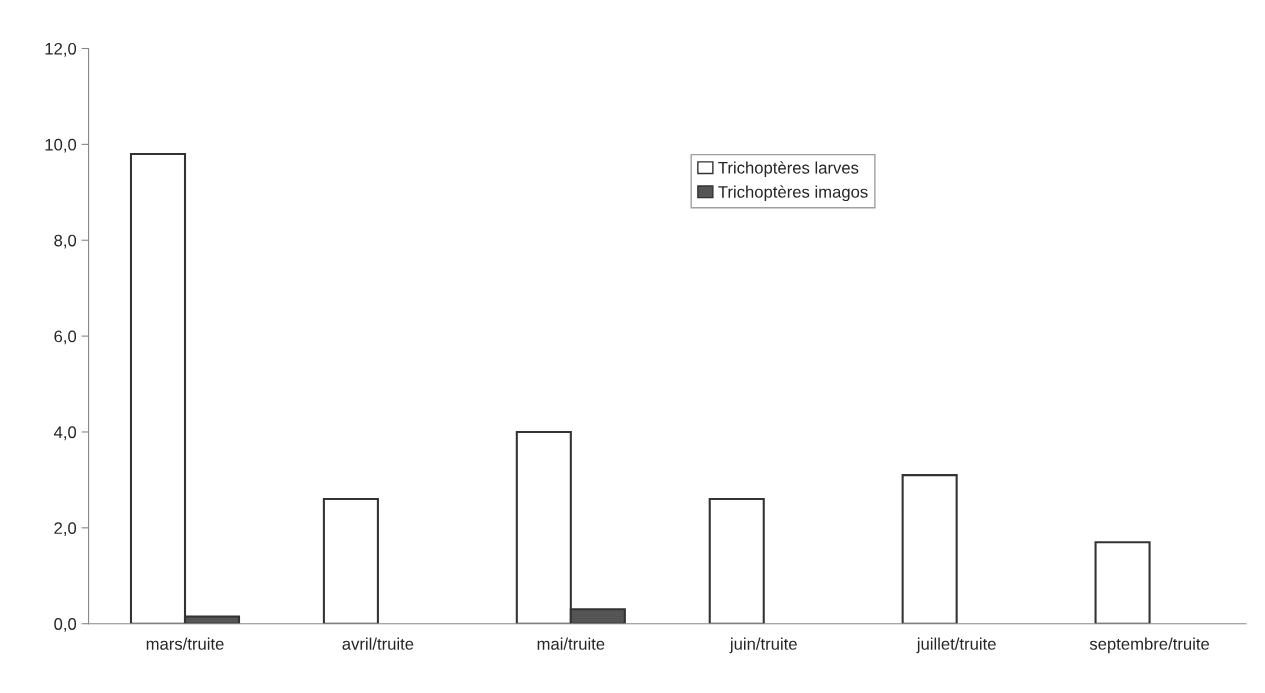 The height and width of the screenshot is (693, 1265). What do you see at coordinates (571, 643) in the screenshot?
I see `x-tick-label: mai/truite` at bounding box center [571, 643].